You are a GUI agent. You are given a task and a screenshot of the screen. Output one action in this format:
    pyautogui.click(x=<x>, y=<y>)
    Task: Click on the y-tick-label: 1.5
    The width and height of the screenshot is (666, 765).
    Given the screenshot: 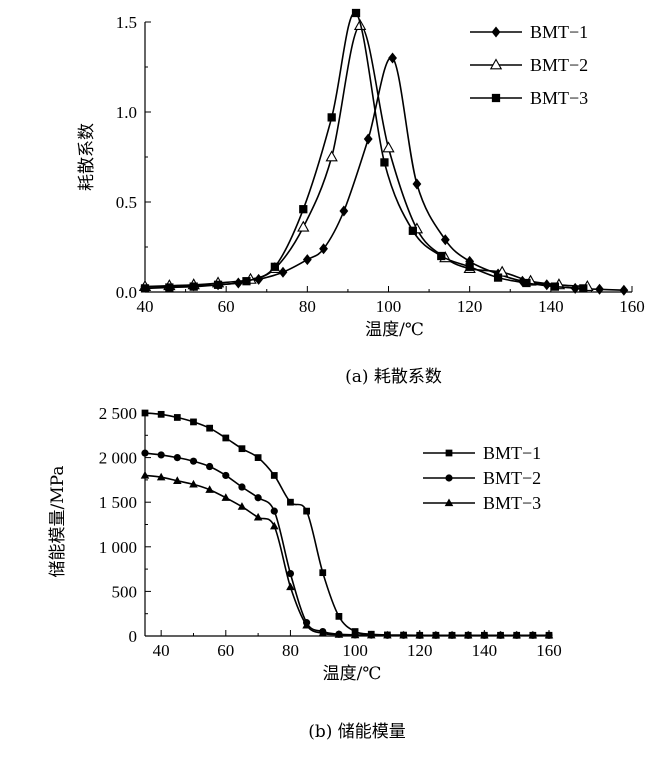 What is the action you would take?
    pyautogui.click(x=126, y=22)
    